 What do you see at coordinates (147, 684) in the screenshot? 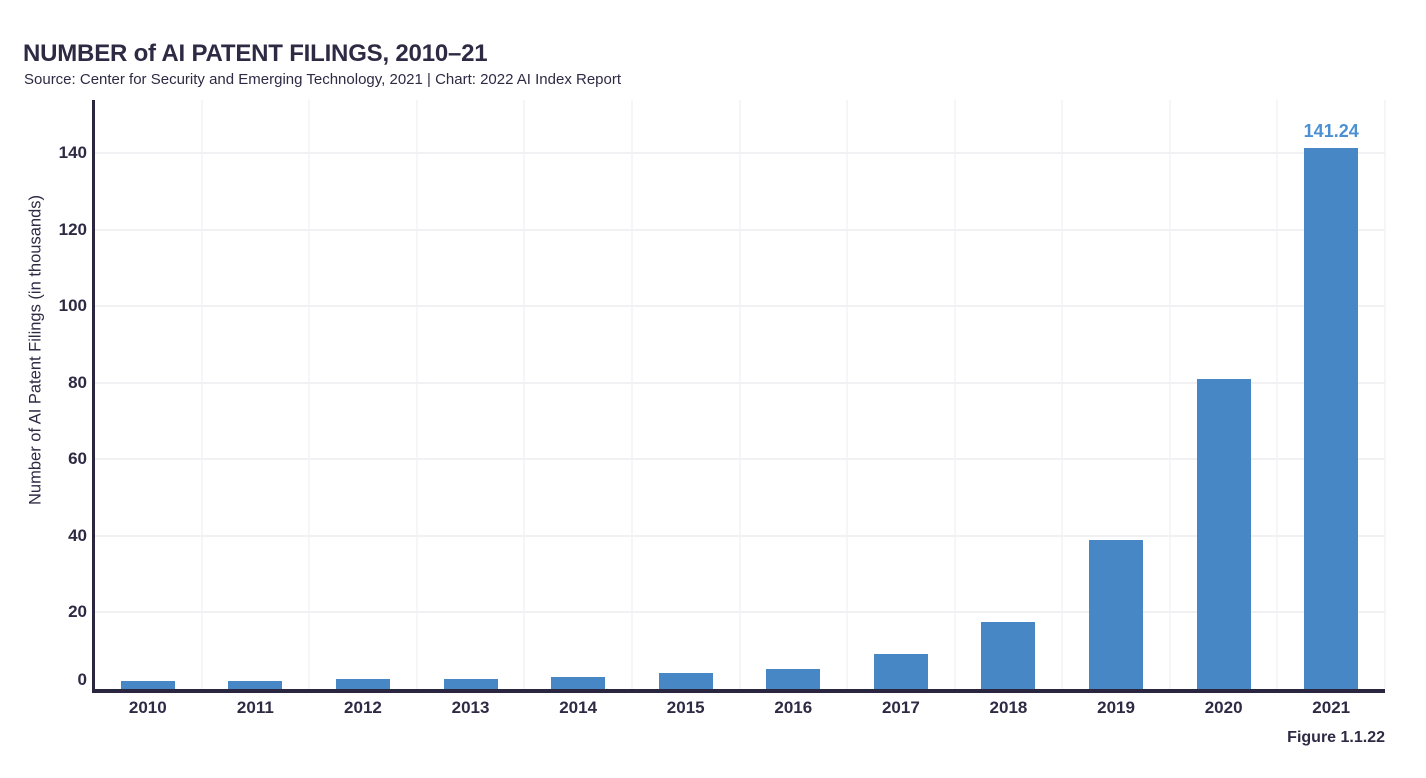
I see `bar-2010` at bounding box center [147, 684].